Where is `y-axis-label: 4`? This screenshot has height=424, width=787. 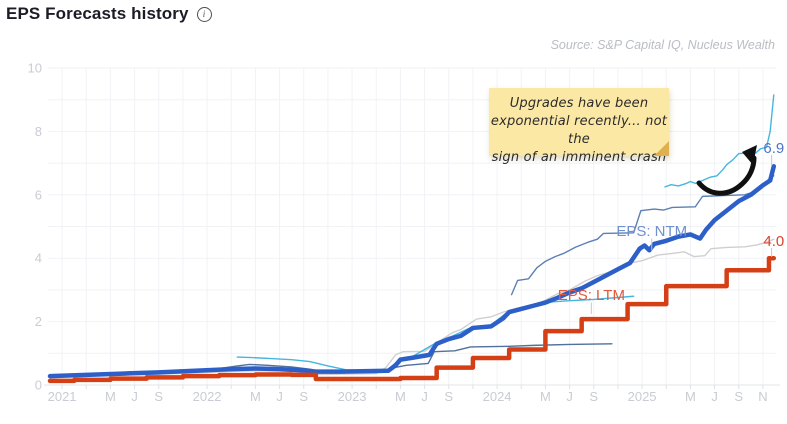
y-axis-label: 4 is located at coordinates (38, 258).